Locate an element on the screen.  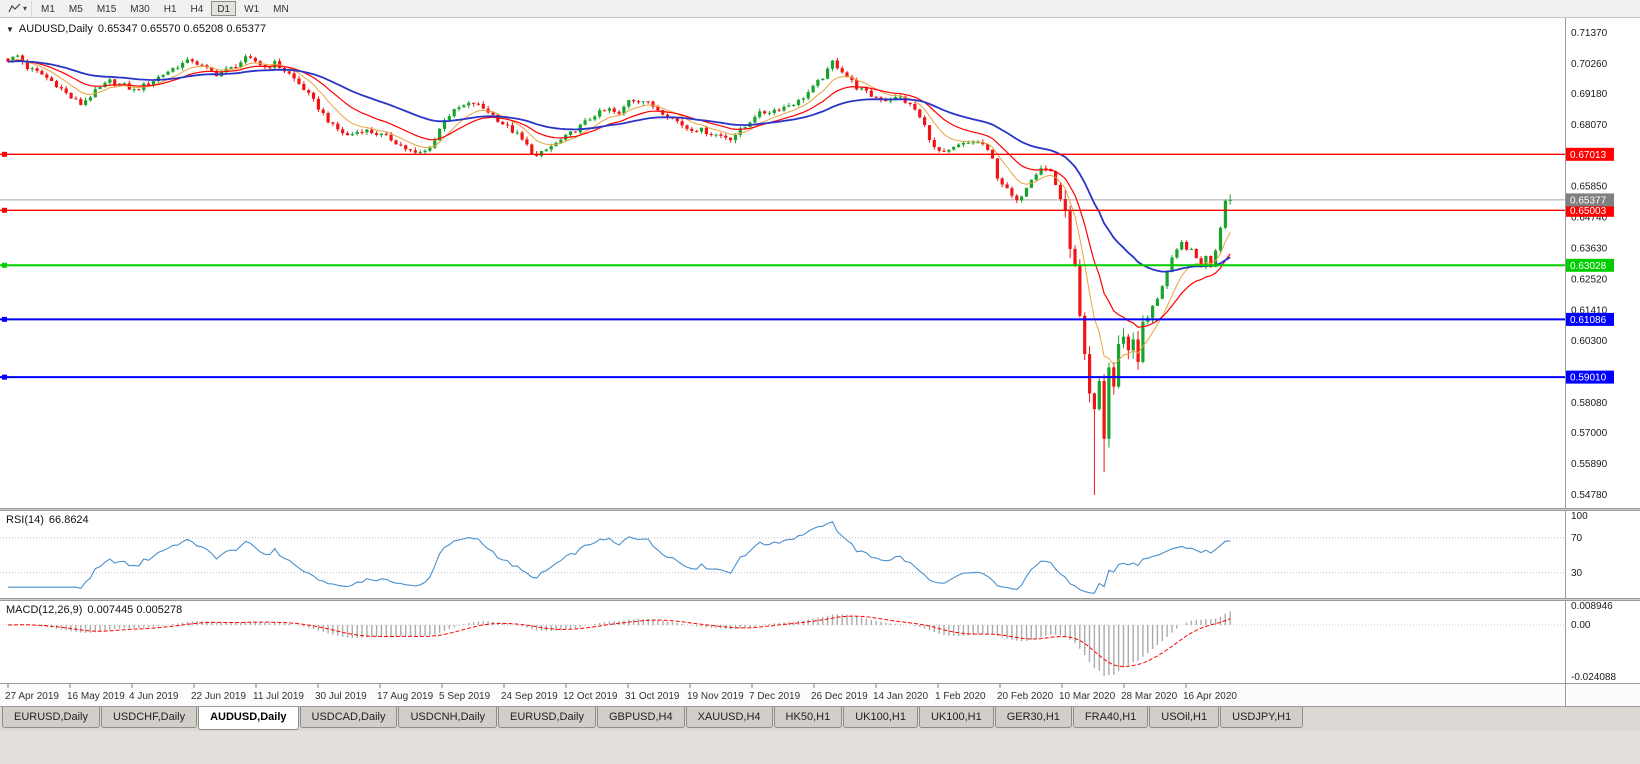
rsi-value: 66.8624 is located at coordinates (68, 520).